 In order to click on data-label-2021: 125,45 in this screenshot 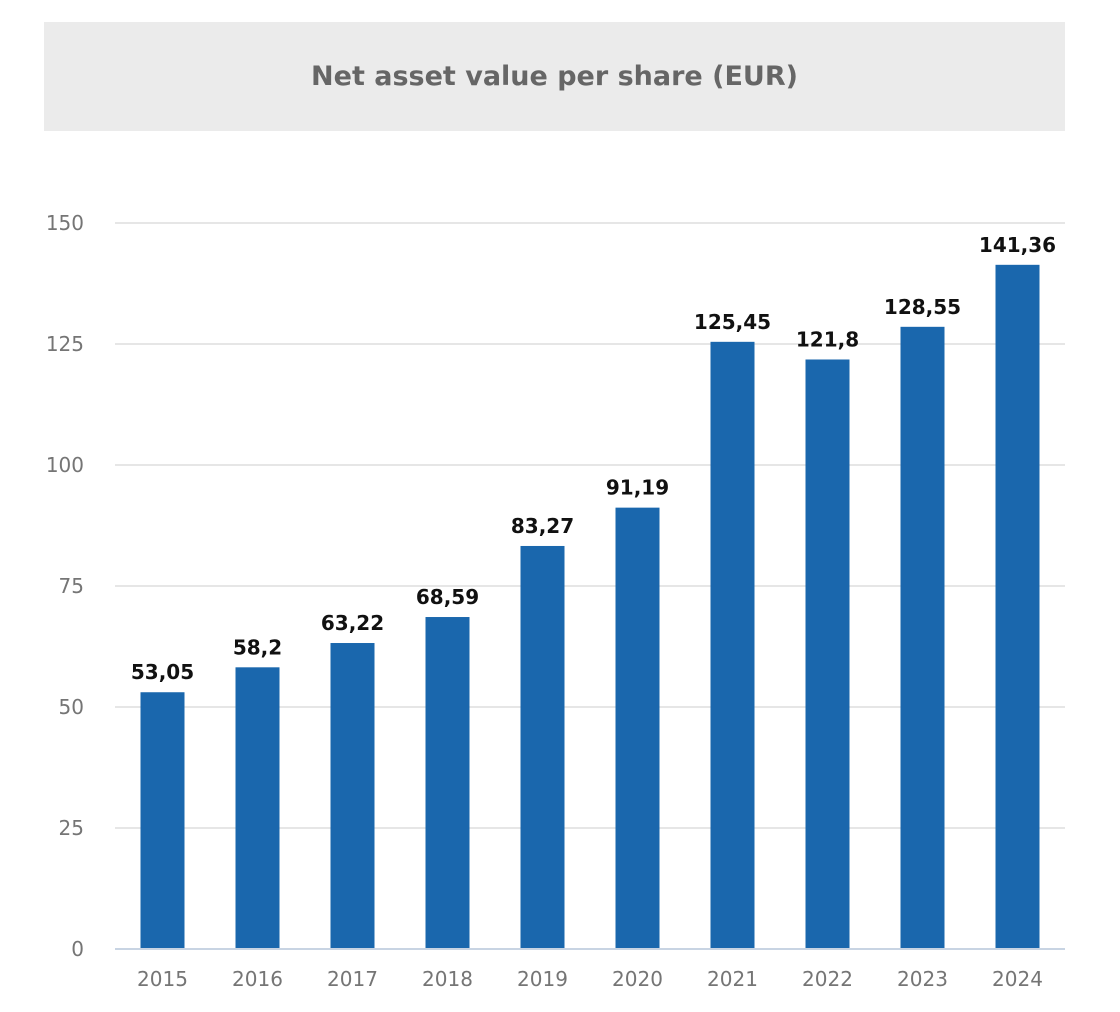, I will do `click(732, 322)`.